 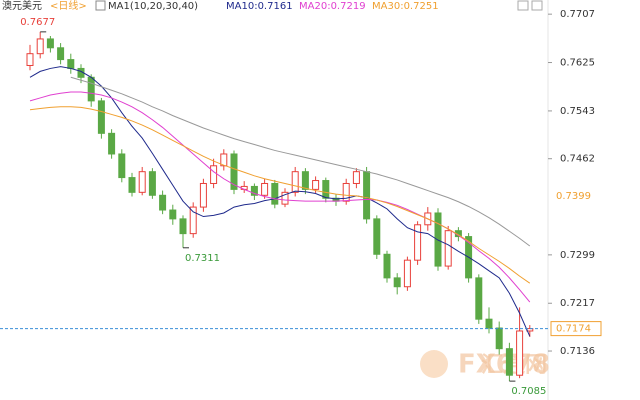 I want to click on y-tick-label: 0.7707, so click(x=577, y=14).